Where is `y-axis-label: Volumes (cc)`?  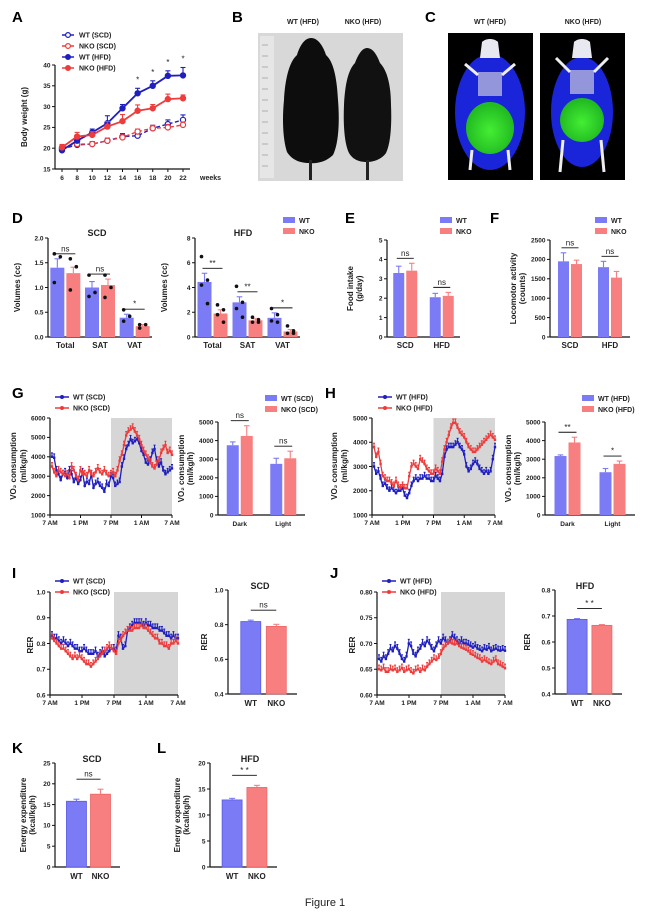
y-axis-label: Volumes (cc) is located at coordinates (164, 288).